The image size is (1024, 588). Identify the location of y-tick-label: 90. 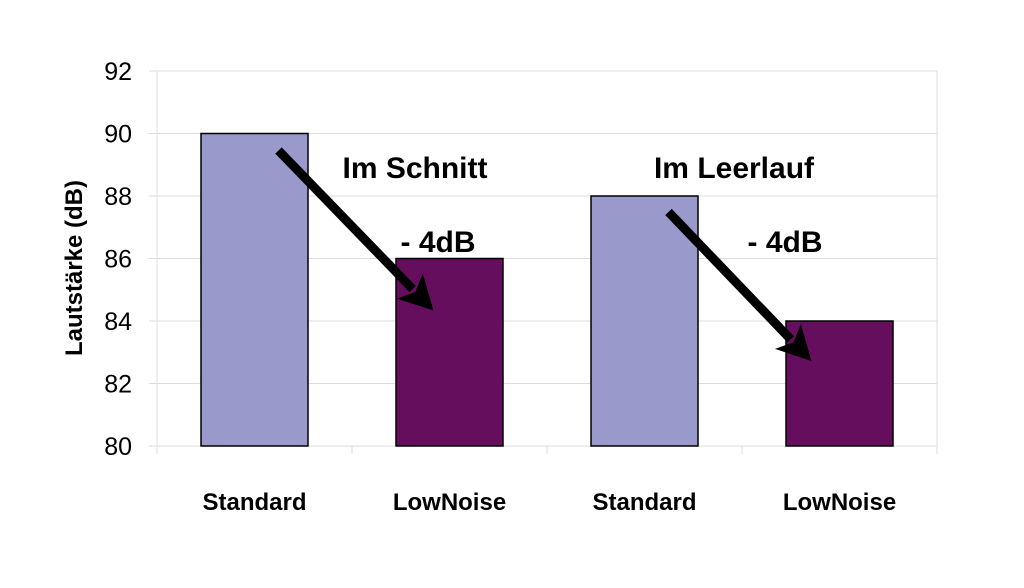
(118, 135).